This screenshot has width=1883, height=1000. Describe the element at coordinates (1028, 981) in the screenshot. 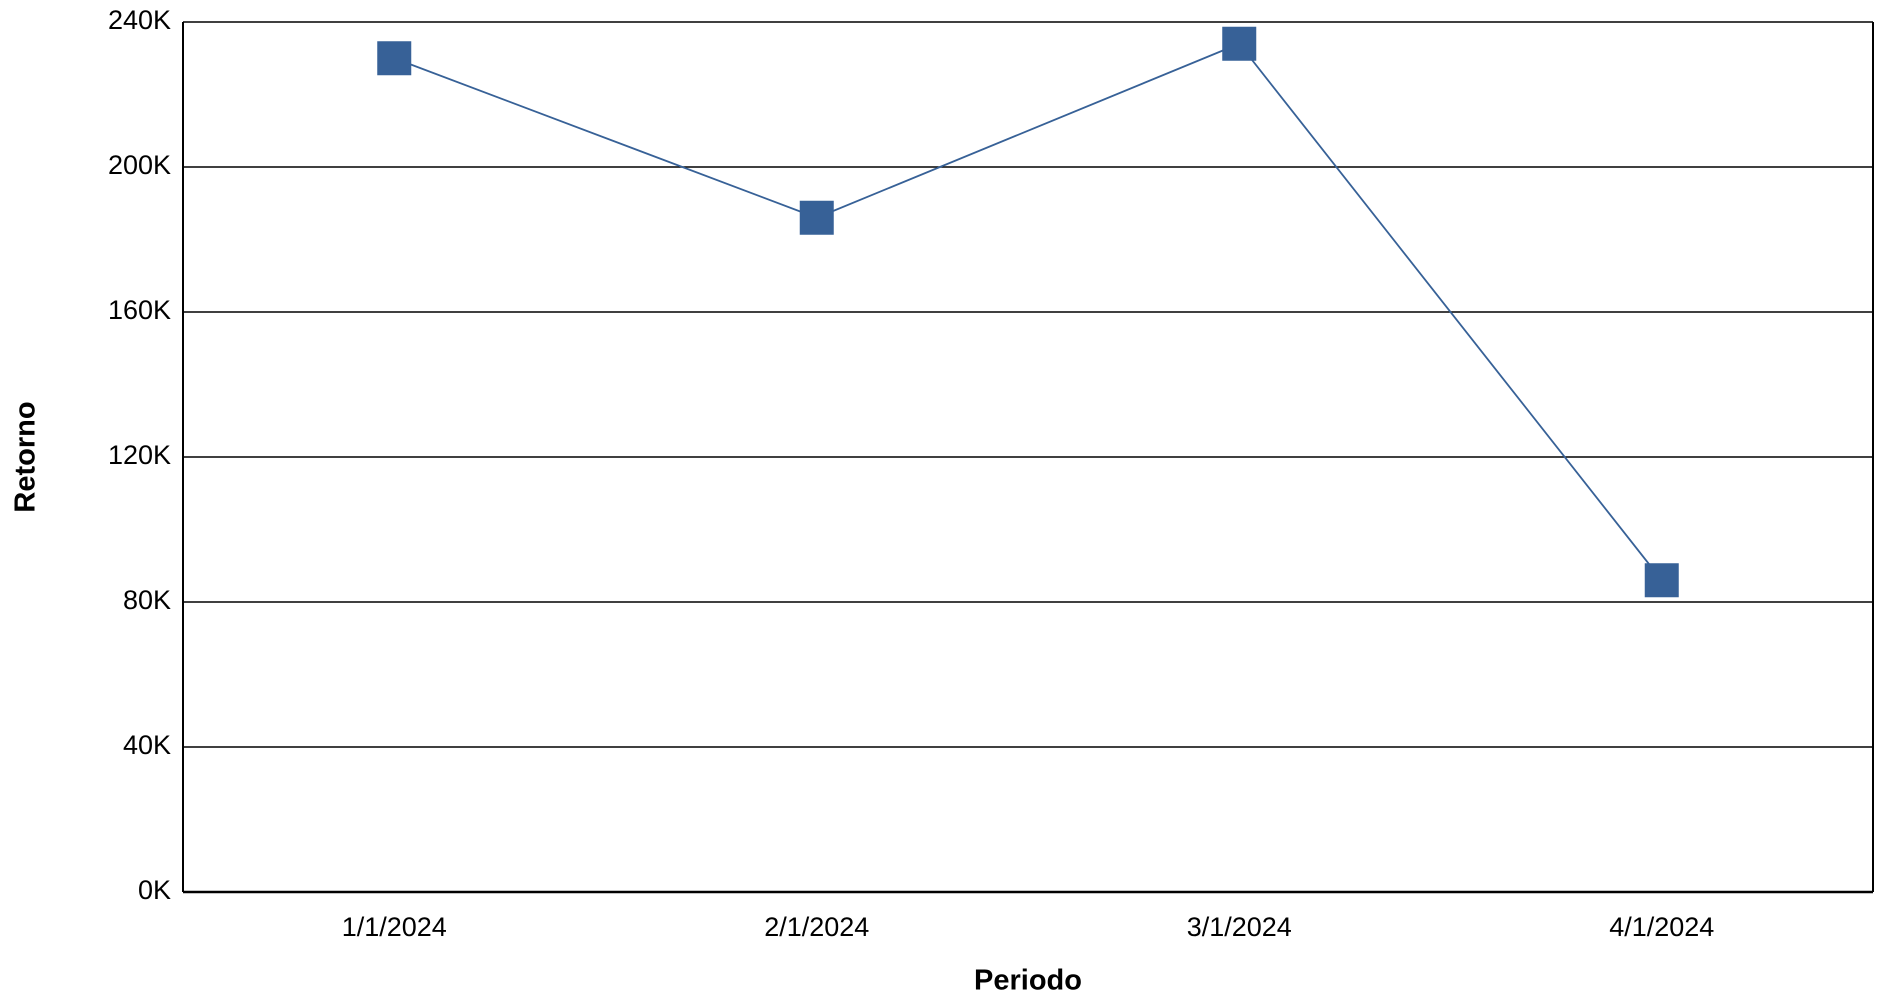

I see `x-axis-title: Periodo` at that location.